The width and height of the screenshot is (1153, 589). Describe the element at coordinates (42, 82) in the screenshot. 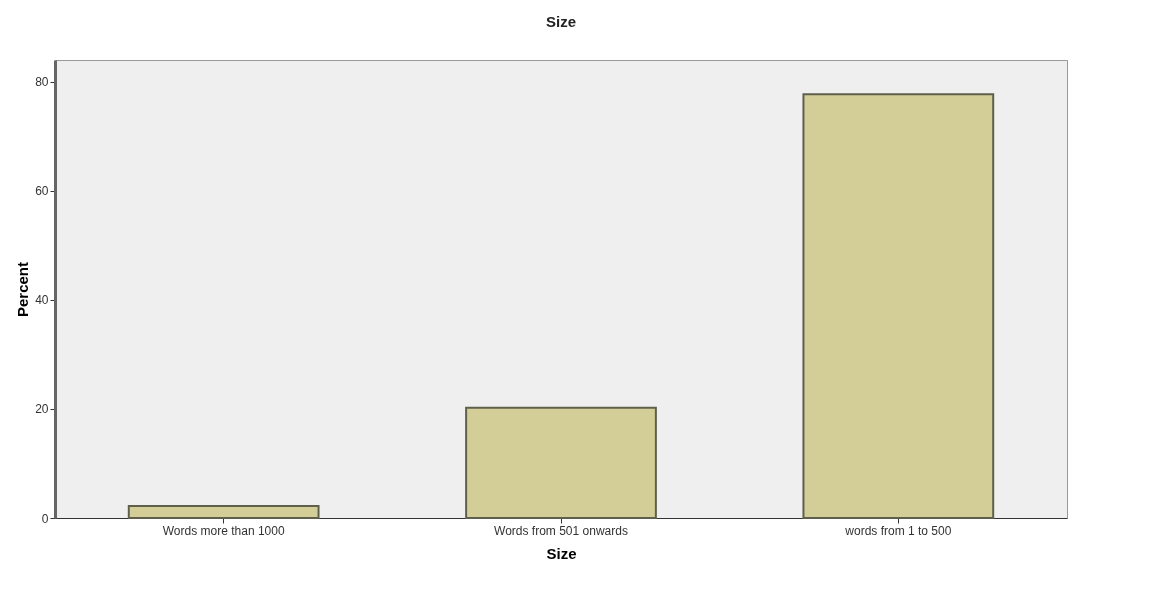

I see `y-tick-label: 80` at that location.